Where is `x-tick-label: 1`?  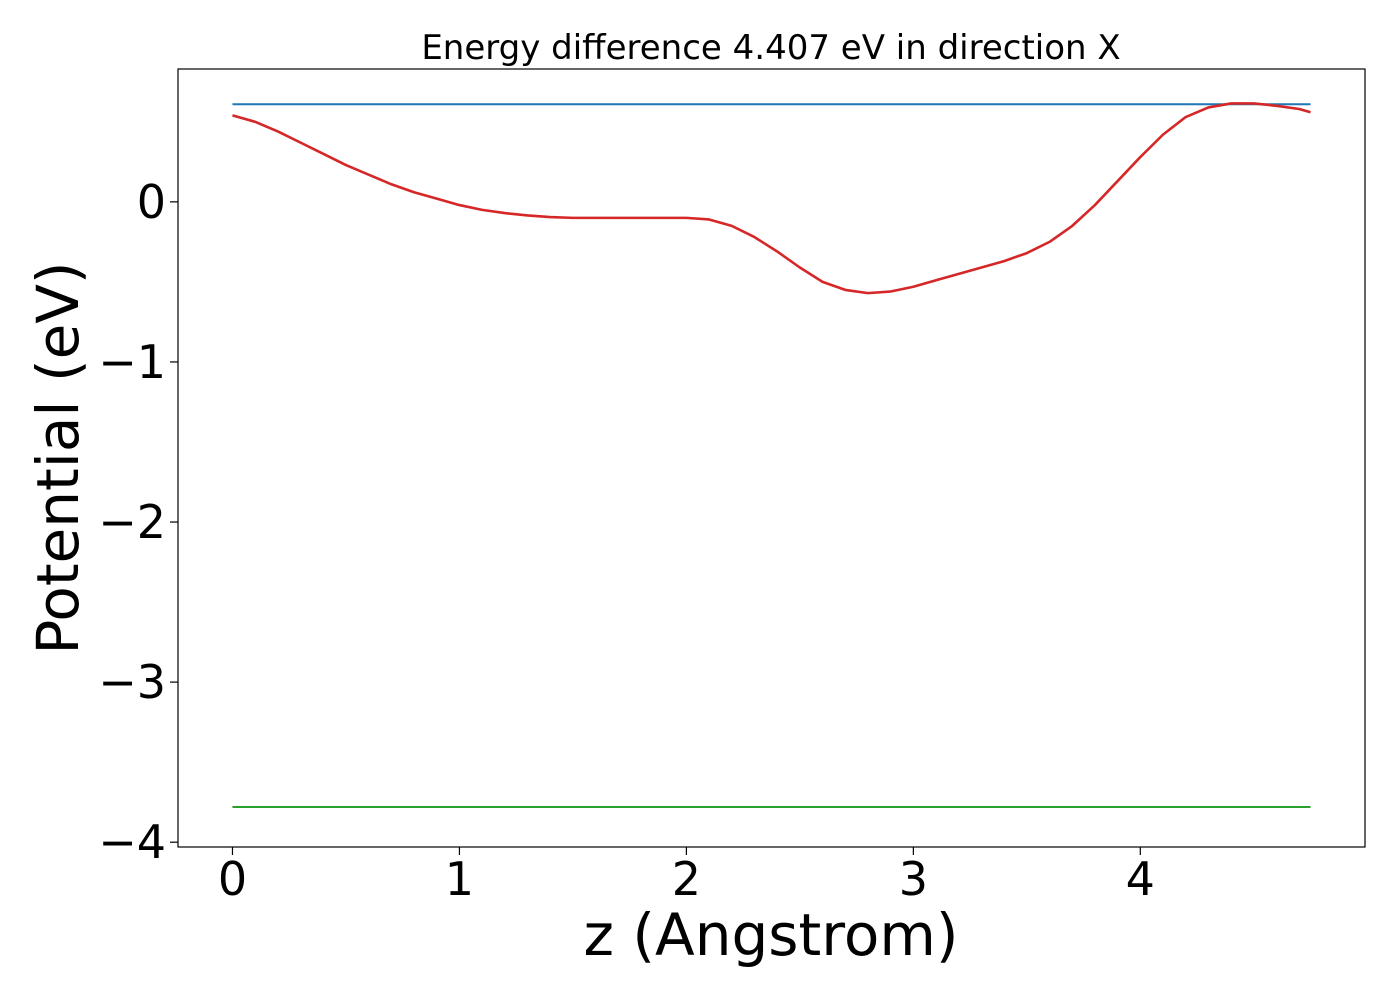 x-tick-label: 1 is located at coordinates (459, 879).